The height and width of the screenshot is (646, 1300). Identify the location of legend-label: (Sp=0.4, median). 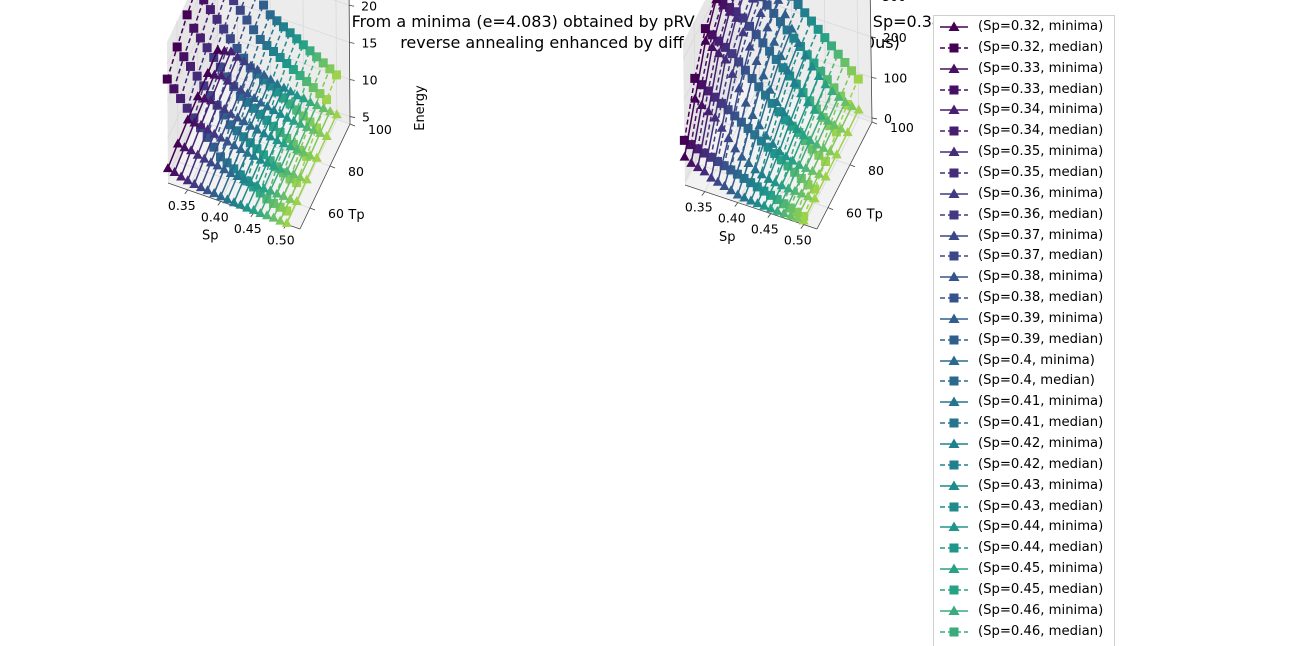
(1036, 381).